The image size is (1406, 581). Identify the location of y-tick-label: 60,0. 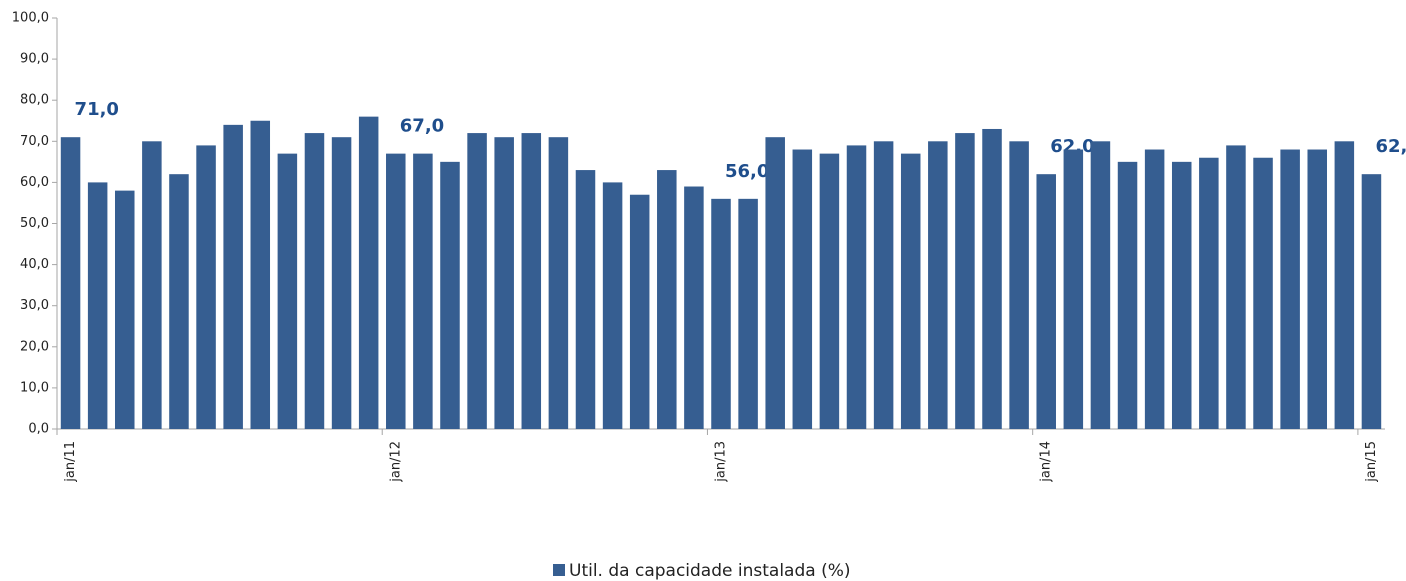
(34, 182).